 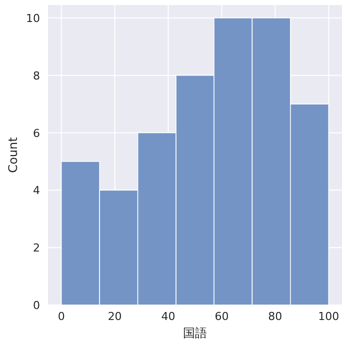 What do you see at coordinates (275, 316) in the screenshot?
I see `x-tick-label: 80` at bounding box center [275, 316].